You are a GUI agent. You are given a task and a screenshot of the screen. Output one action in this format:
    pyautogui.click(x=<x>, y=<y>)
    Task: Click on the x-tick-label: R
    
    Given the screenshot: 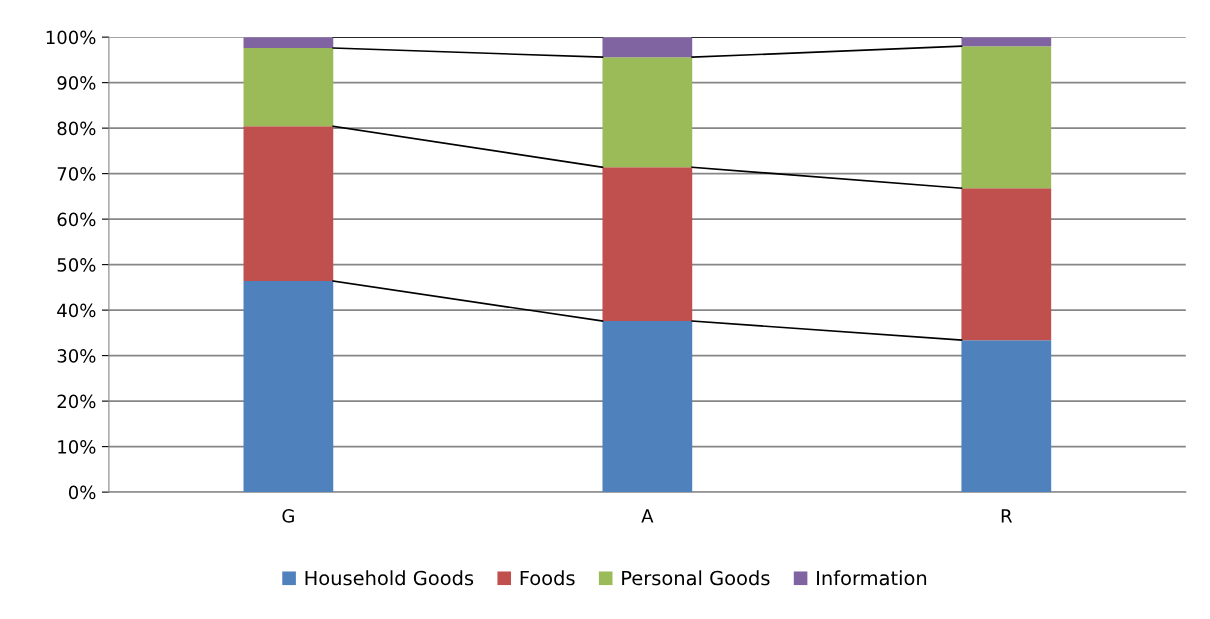 What is the action you would take?
    pyautogui.click(x=1007, y=516)
    